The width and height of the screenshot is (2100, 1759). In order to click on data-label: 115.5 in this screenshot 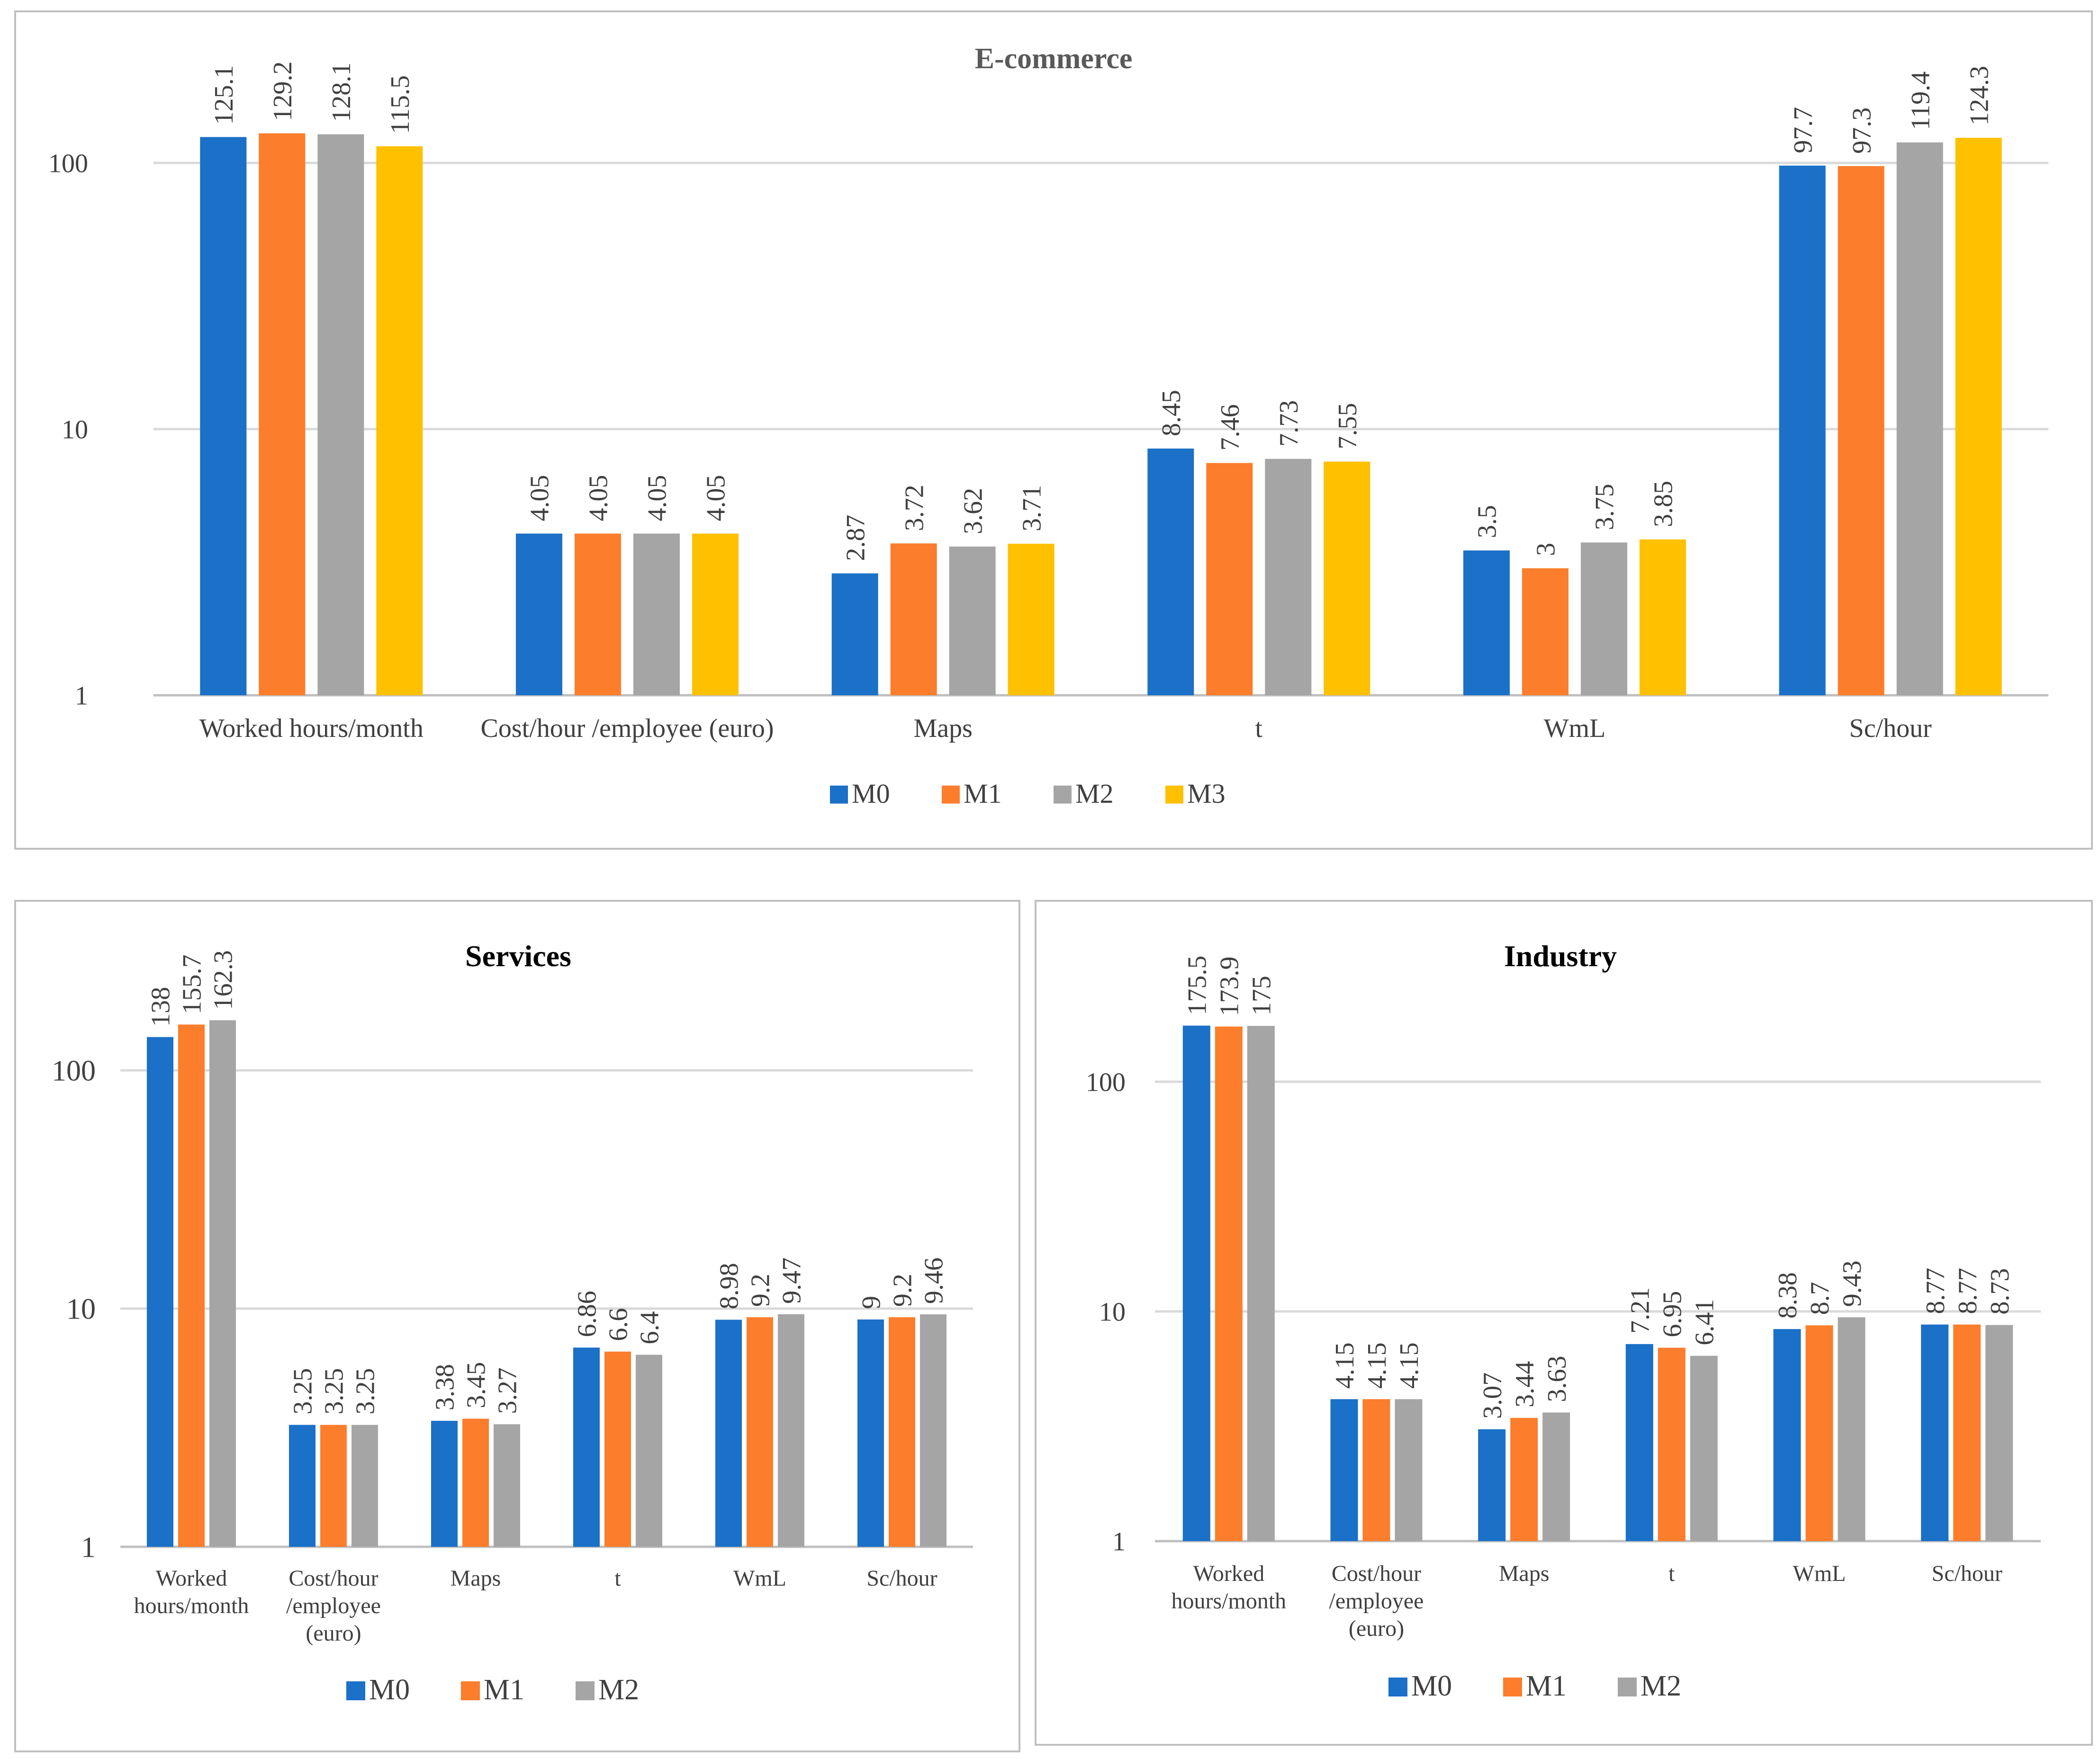, I will do `click(400, 104)`.